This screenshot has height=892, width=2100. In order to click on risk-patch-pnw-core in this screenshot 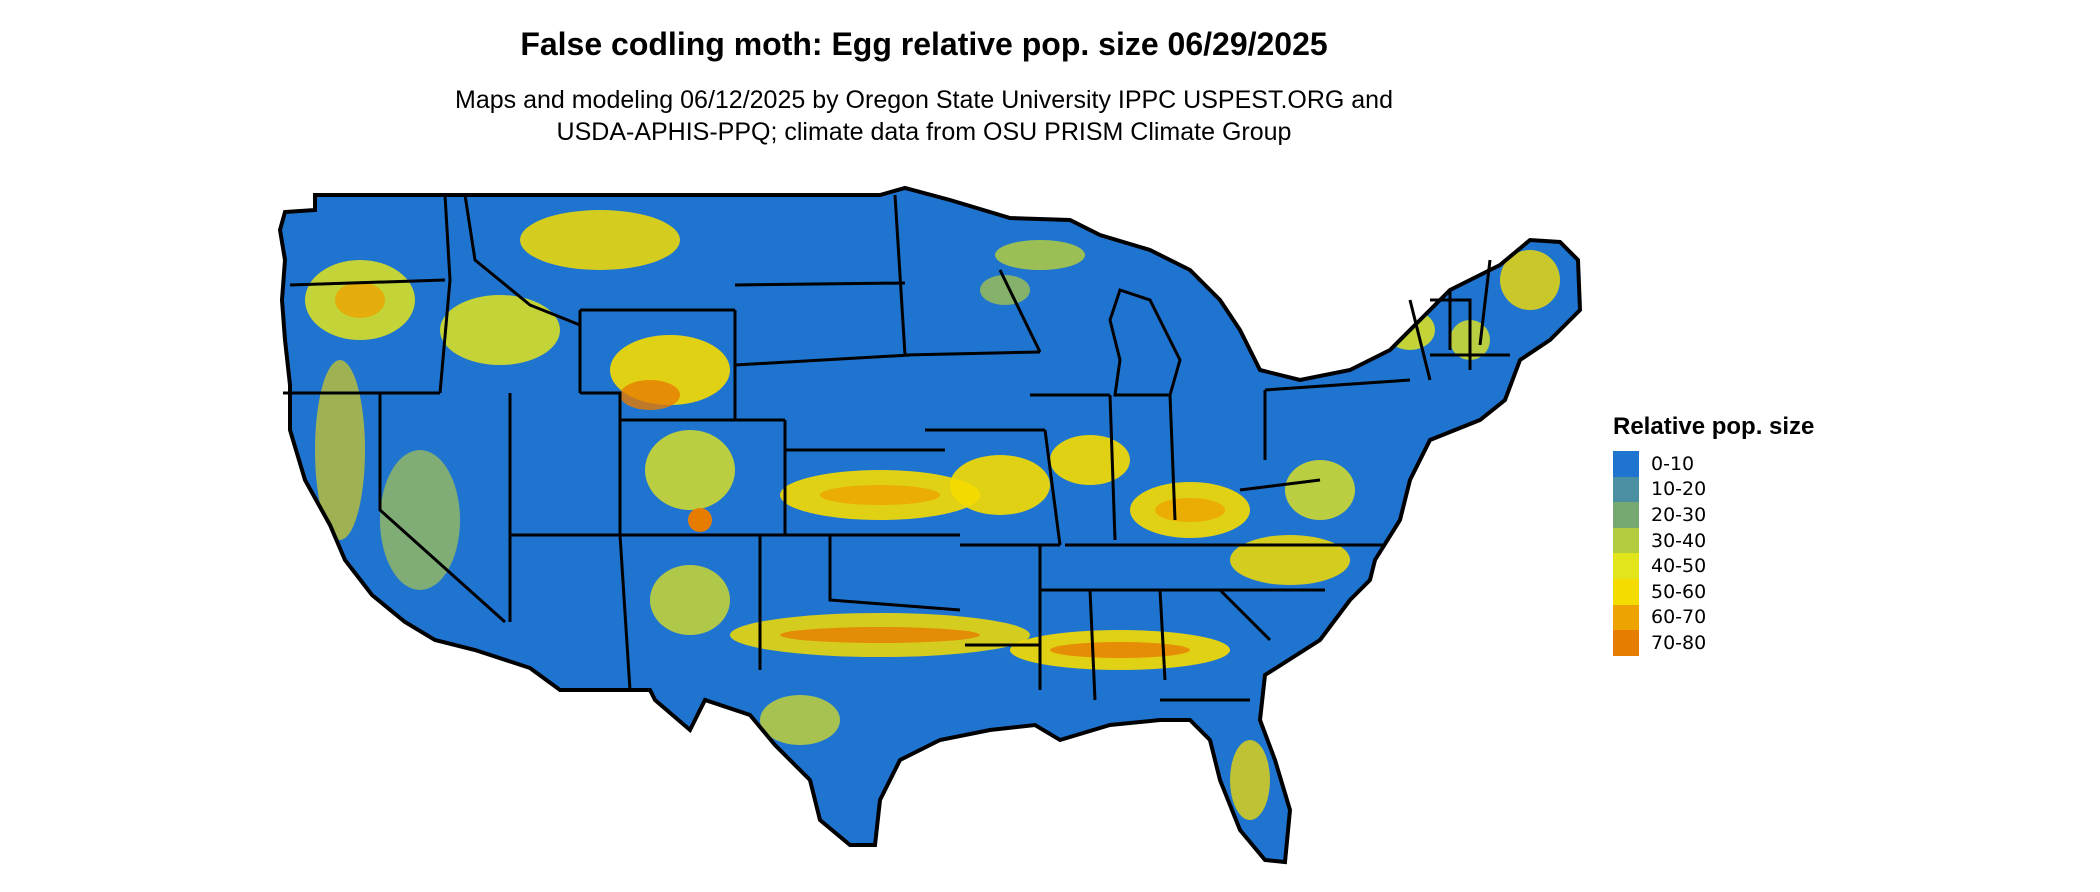, I will do `click(360, 300)`.